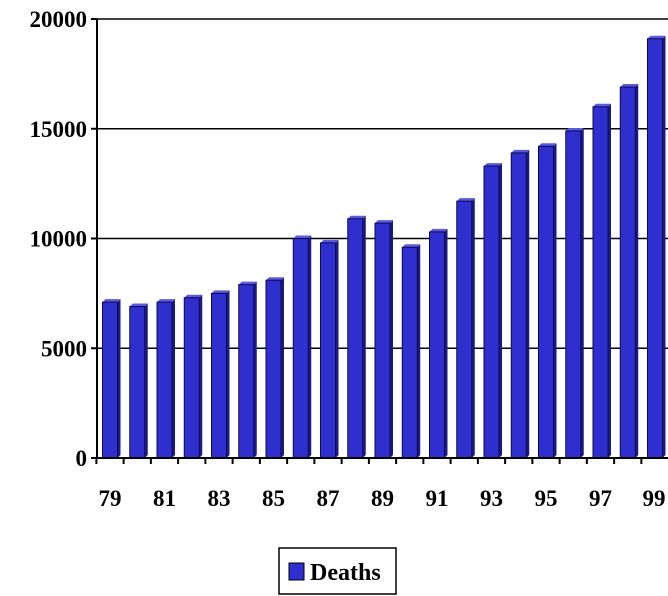 This screenshot has height=596, width=668. I want to click on x-tick-label-89: 89, so click(382, 498).